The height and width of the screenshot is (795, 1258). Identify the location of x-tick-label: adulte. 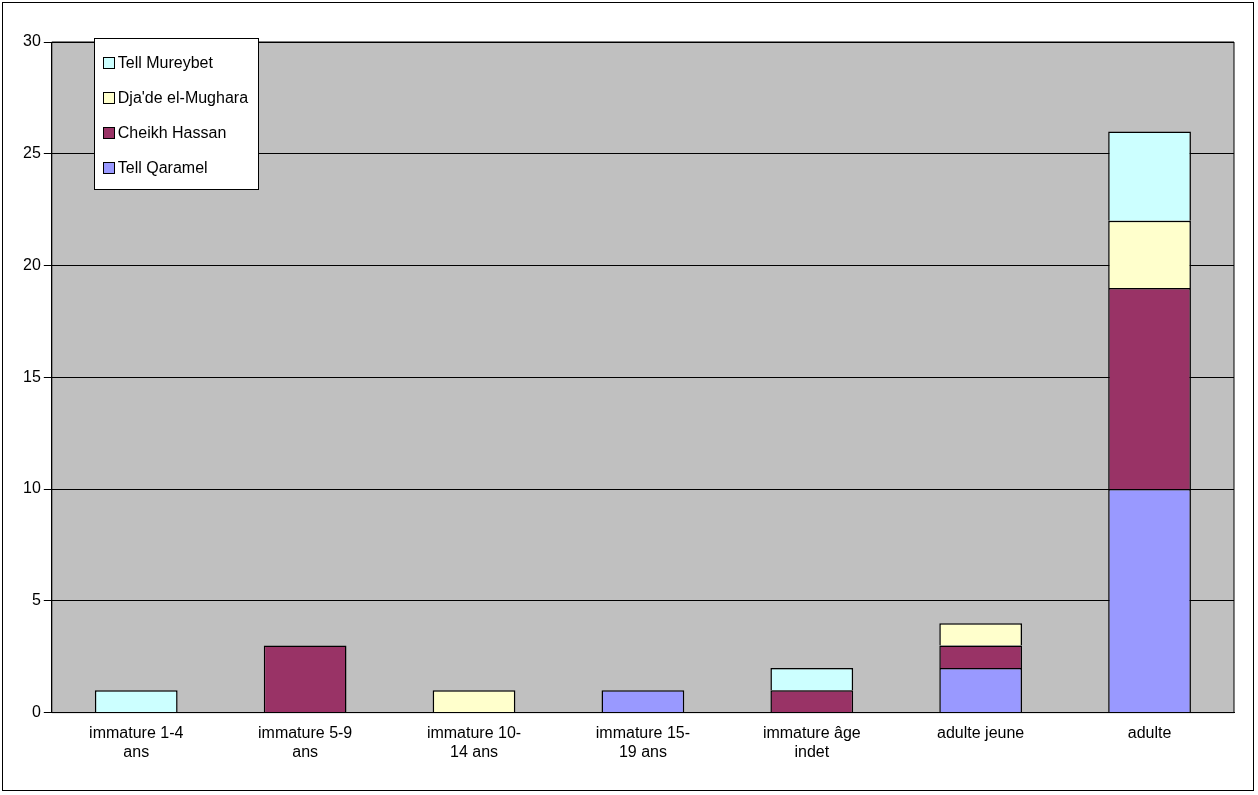
(1149, 732).